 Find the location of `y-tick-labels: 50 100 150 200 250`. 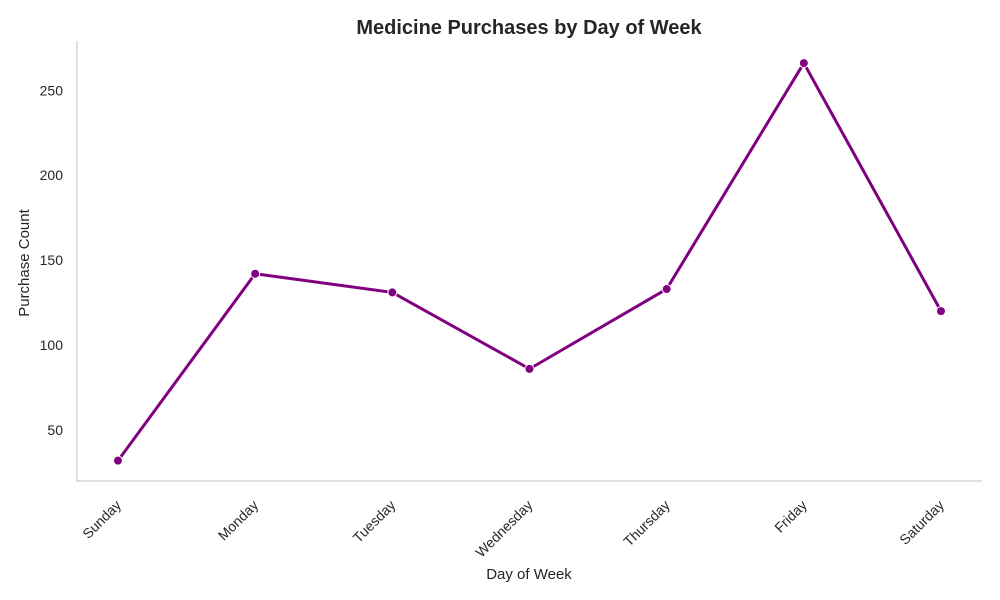

y-tick-labels: 50 100 150 200 250 is located at coordinates (52, 260).